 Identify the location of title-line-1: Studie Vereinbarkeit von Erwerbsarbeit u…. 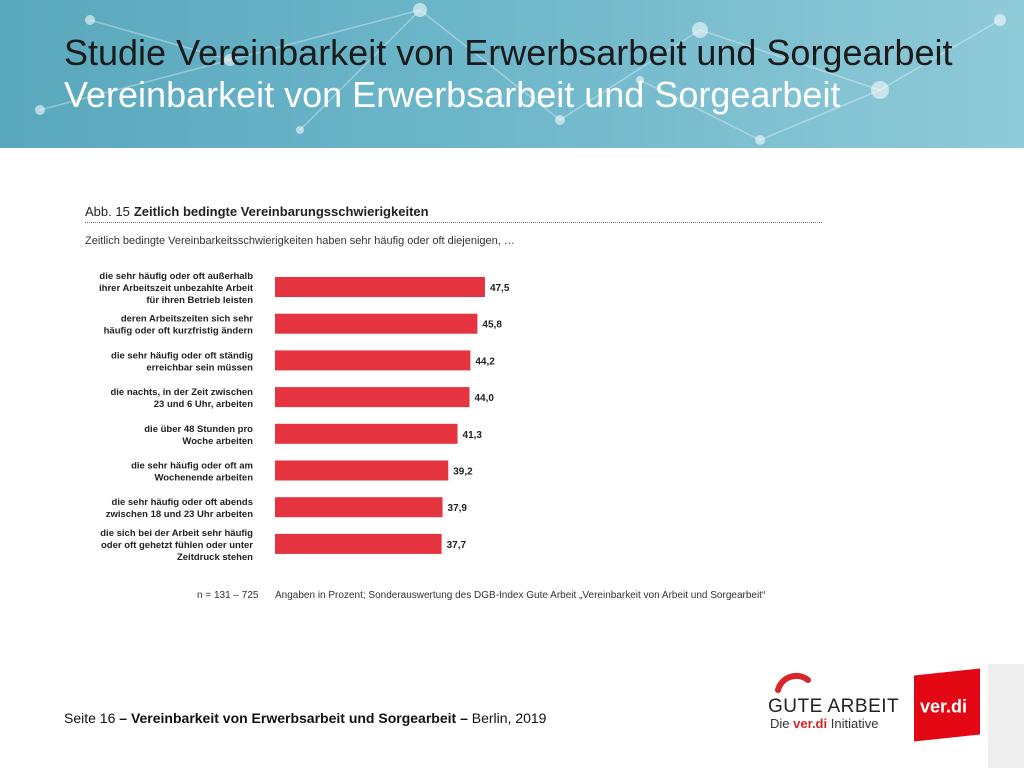
(508, 52).